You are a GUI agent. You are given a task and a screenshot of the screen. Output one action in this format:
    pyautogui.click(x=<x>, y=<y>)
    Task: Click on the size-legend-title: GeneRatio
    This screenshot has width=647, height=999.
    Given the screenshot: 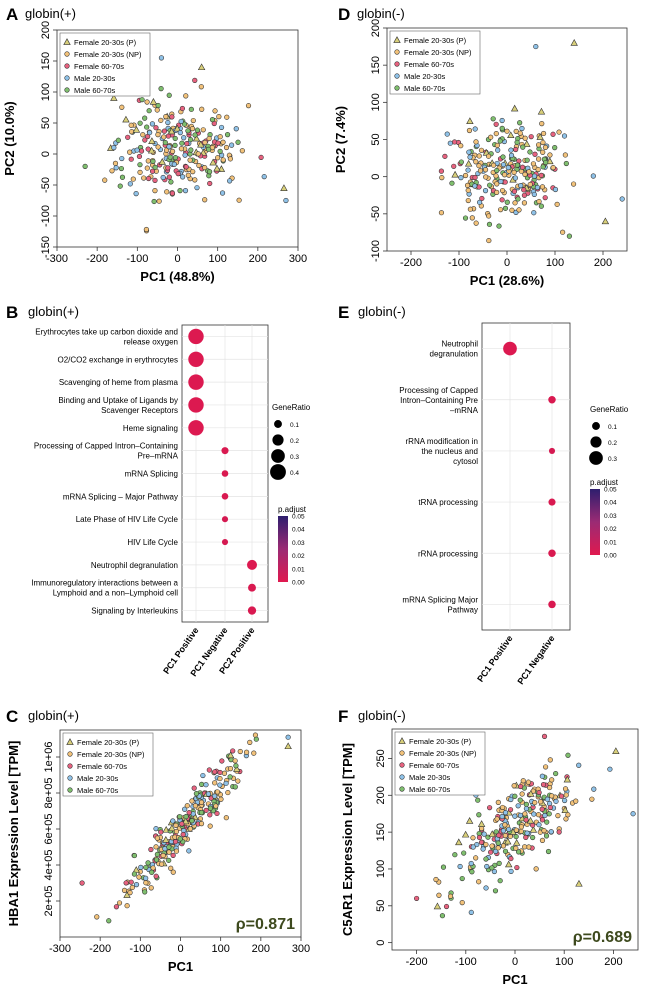 What is the action you would take?
    pyautogui.click(x=291, y=407)
    